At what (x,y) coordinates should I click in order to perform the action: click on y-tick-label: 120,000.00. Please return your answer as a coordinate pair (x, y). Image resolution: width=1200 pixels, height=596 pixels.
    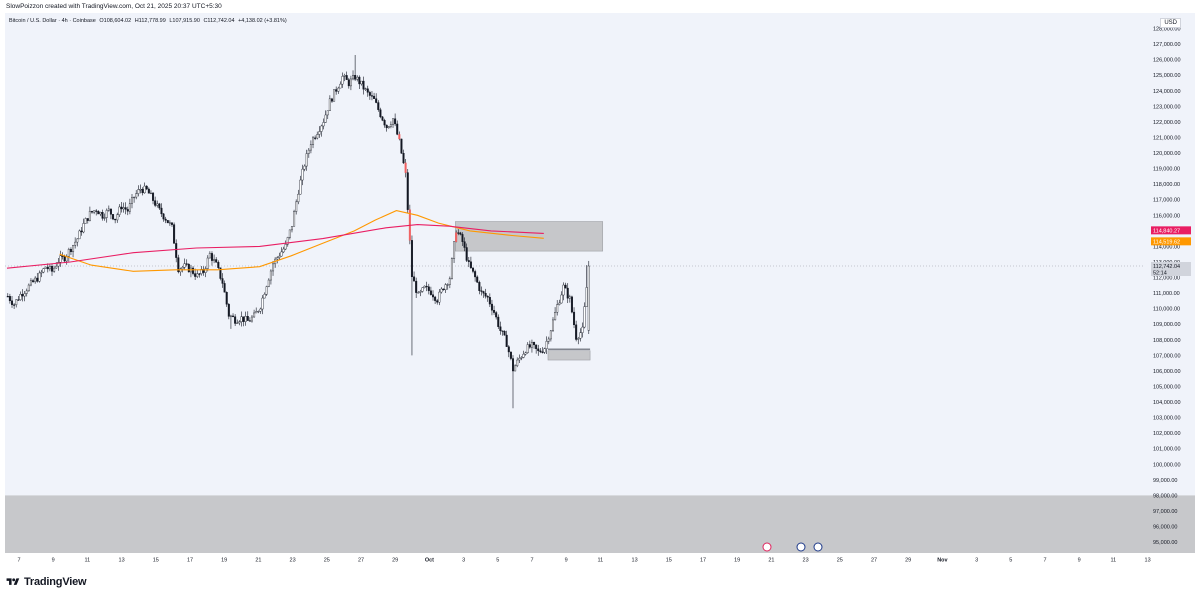
    Looking at the image, I should click on (1167, 154).